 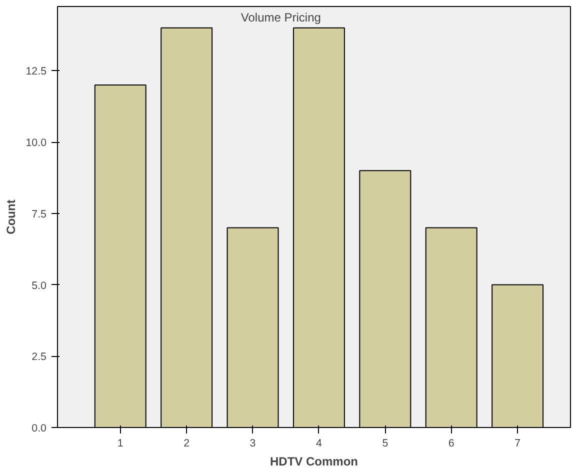 I want to click on x-tick-label: 1, so click(x=120, y=444).